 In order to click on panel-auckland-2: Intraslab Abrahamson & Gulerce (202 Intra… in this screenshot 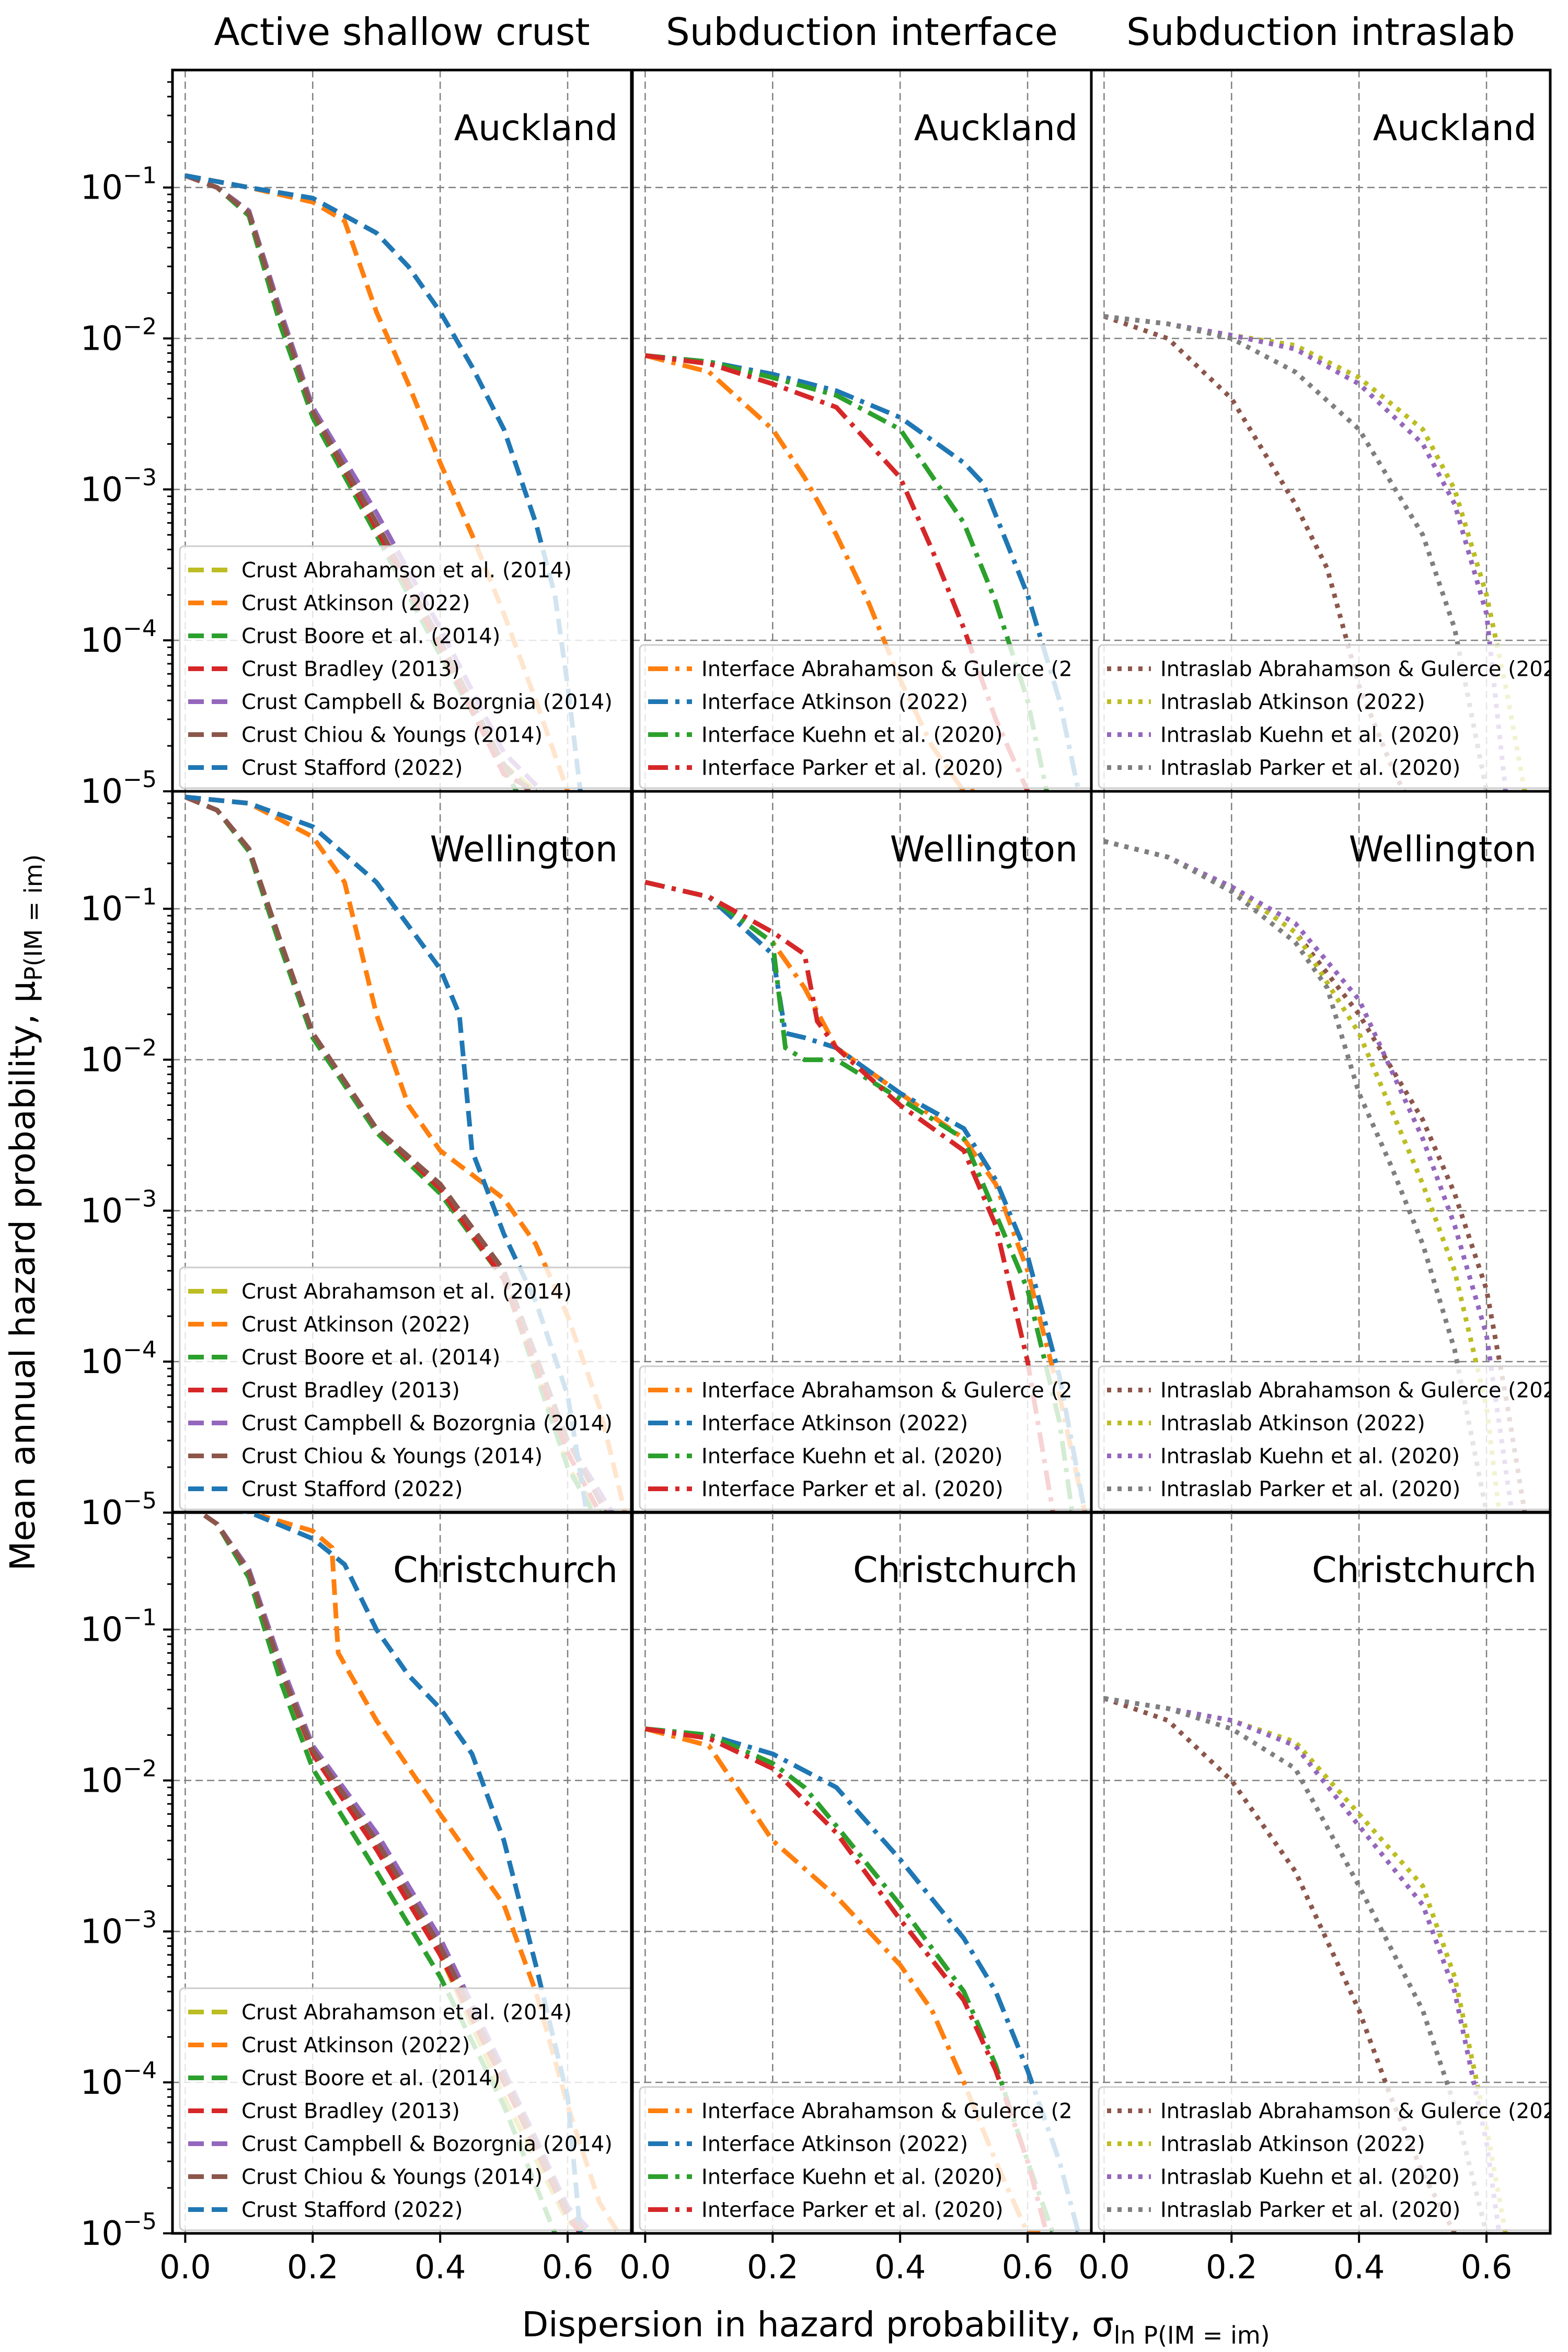, I will do `click(1321, 401)`.